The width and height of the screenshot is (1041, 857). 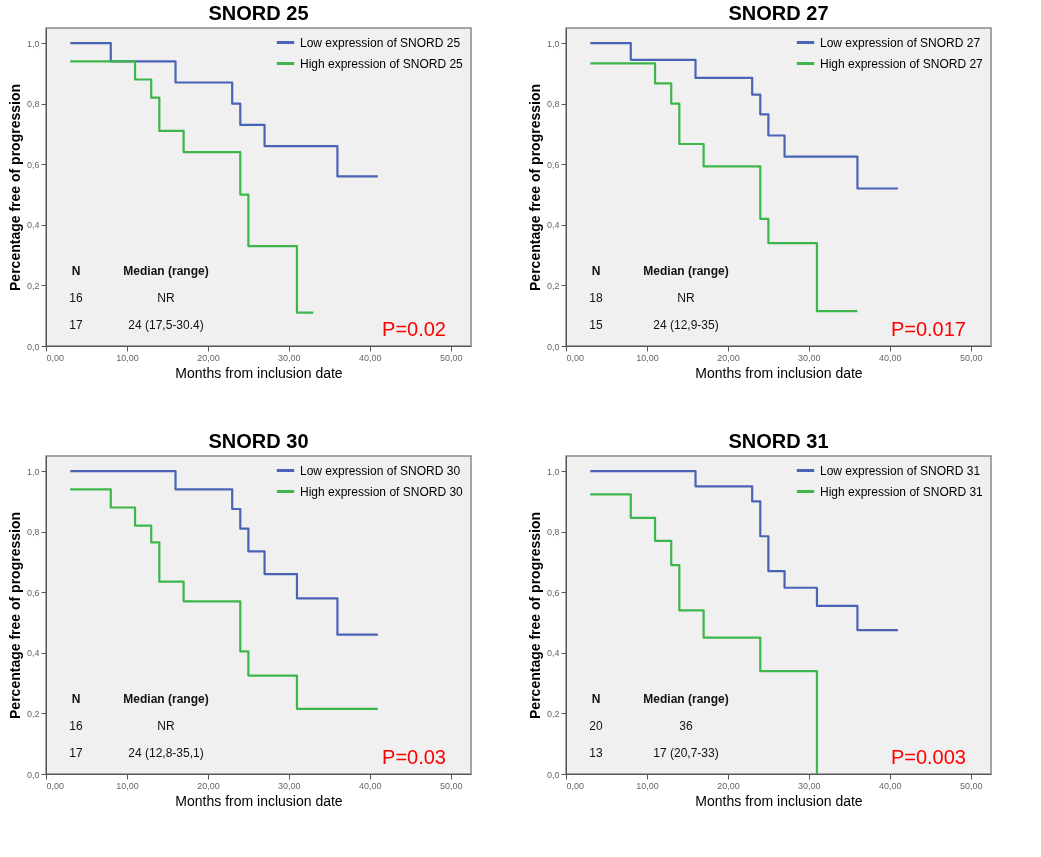 What do you see at coordinates (900, 470) in the screenshot?
I see `legend-label: Low expression of SNORD 31` at bounding box center [900, 470].